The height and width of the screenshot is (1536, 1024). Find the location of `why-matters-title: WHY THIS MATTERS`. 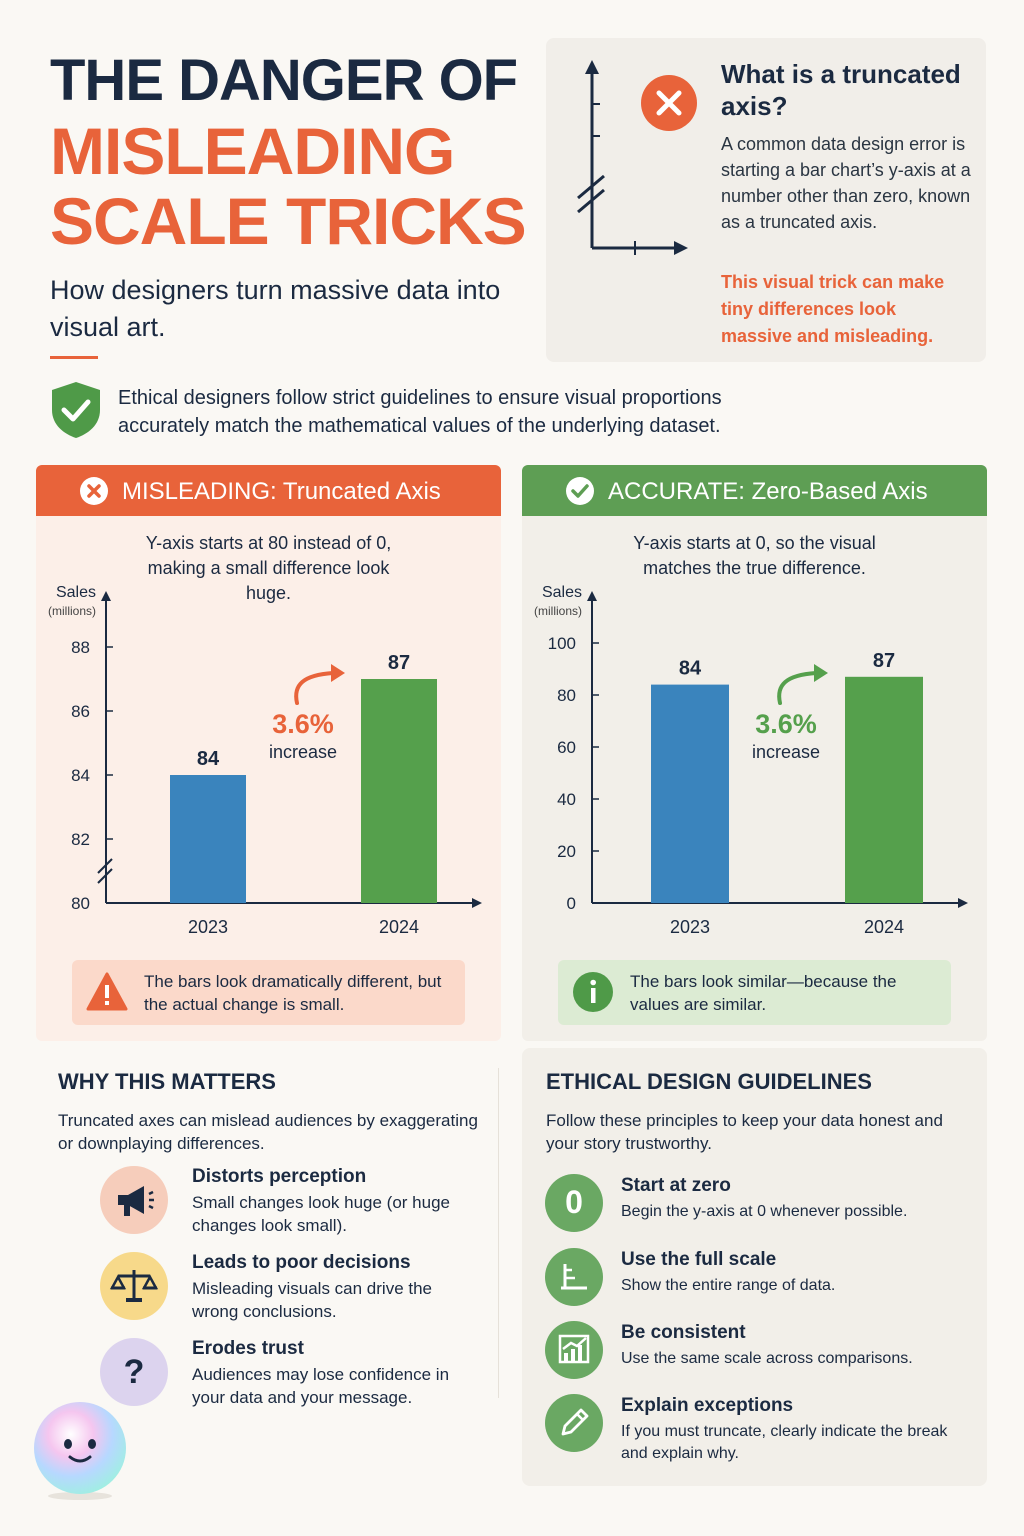

why-matters-title: WHY THIS MATTERS is located at coordinates (167, 1081).